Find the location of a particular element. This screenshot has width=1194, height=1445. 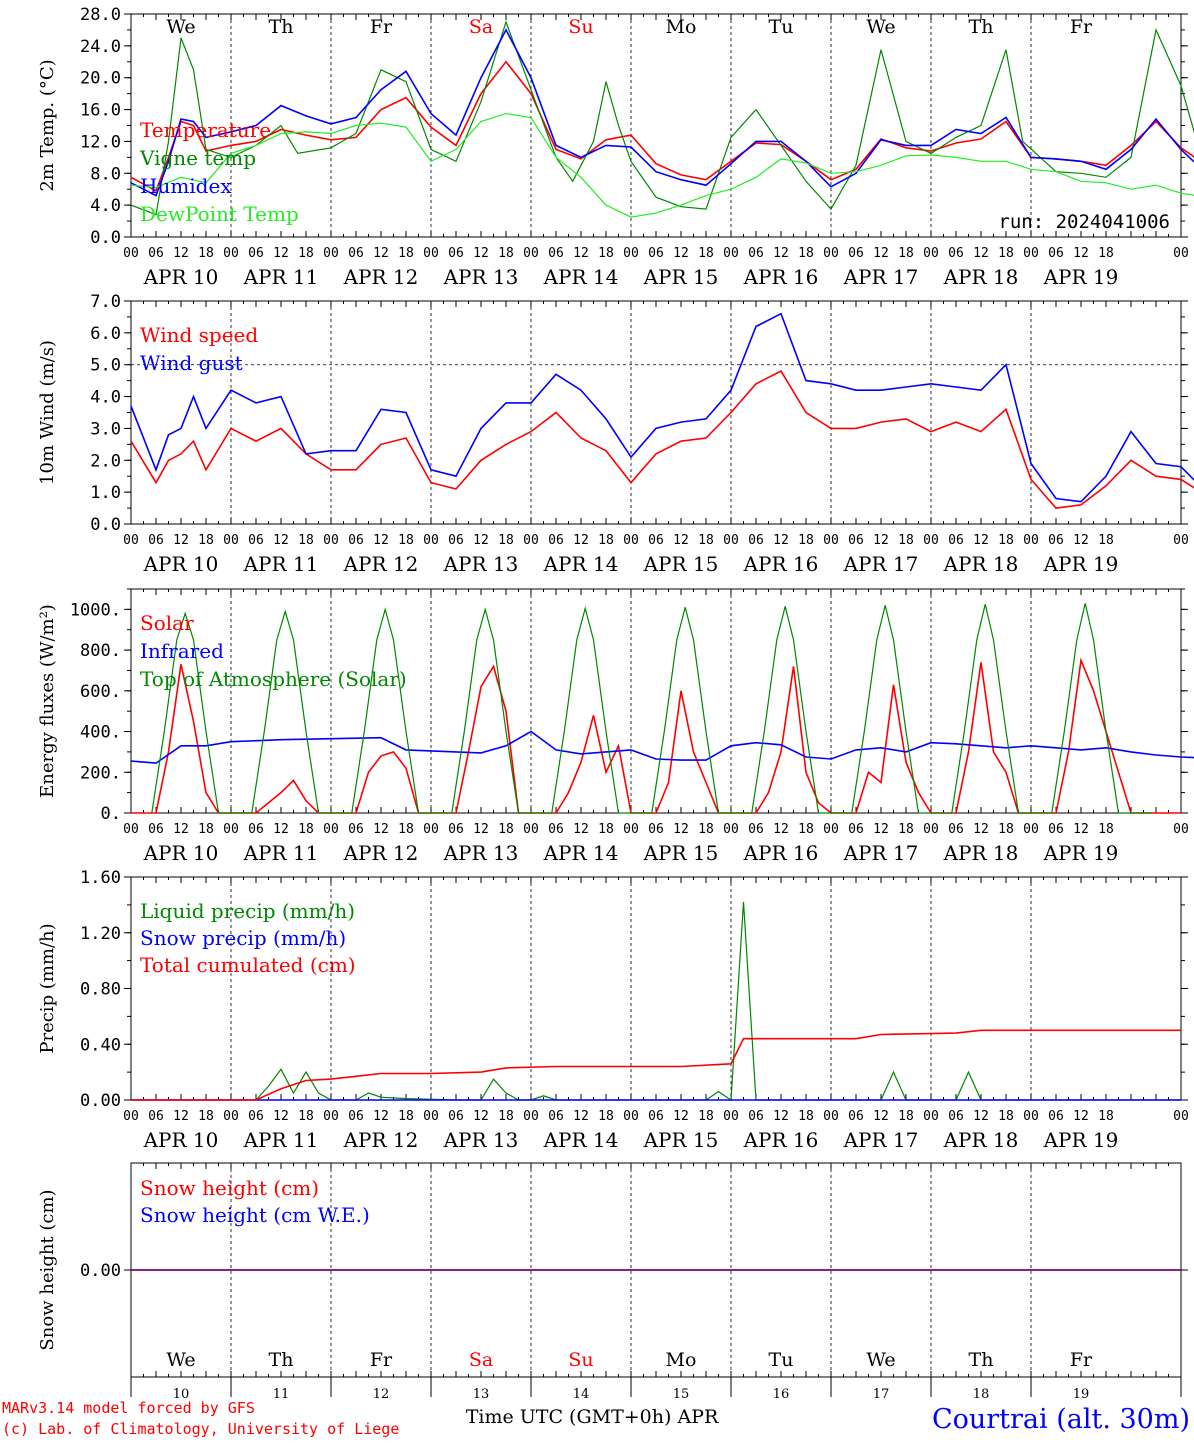

time-axis-label: Time UTC (GMT+0h) APR is located at coordinates (592, 1417).